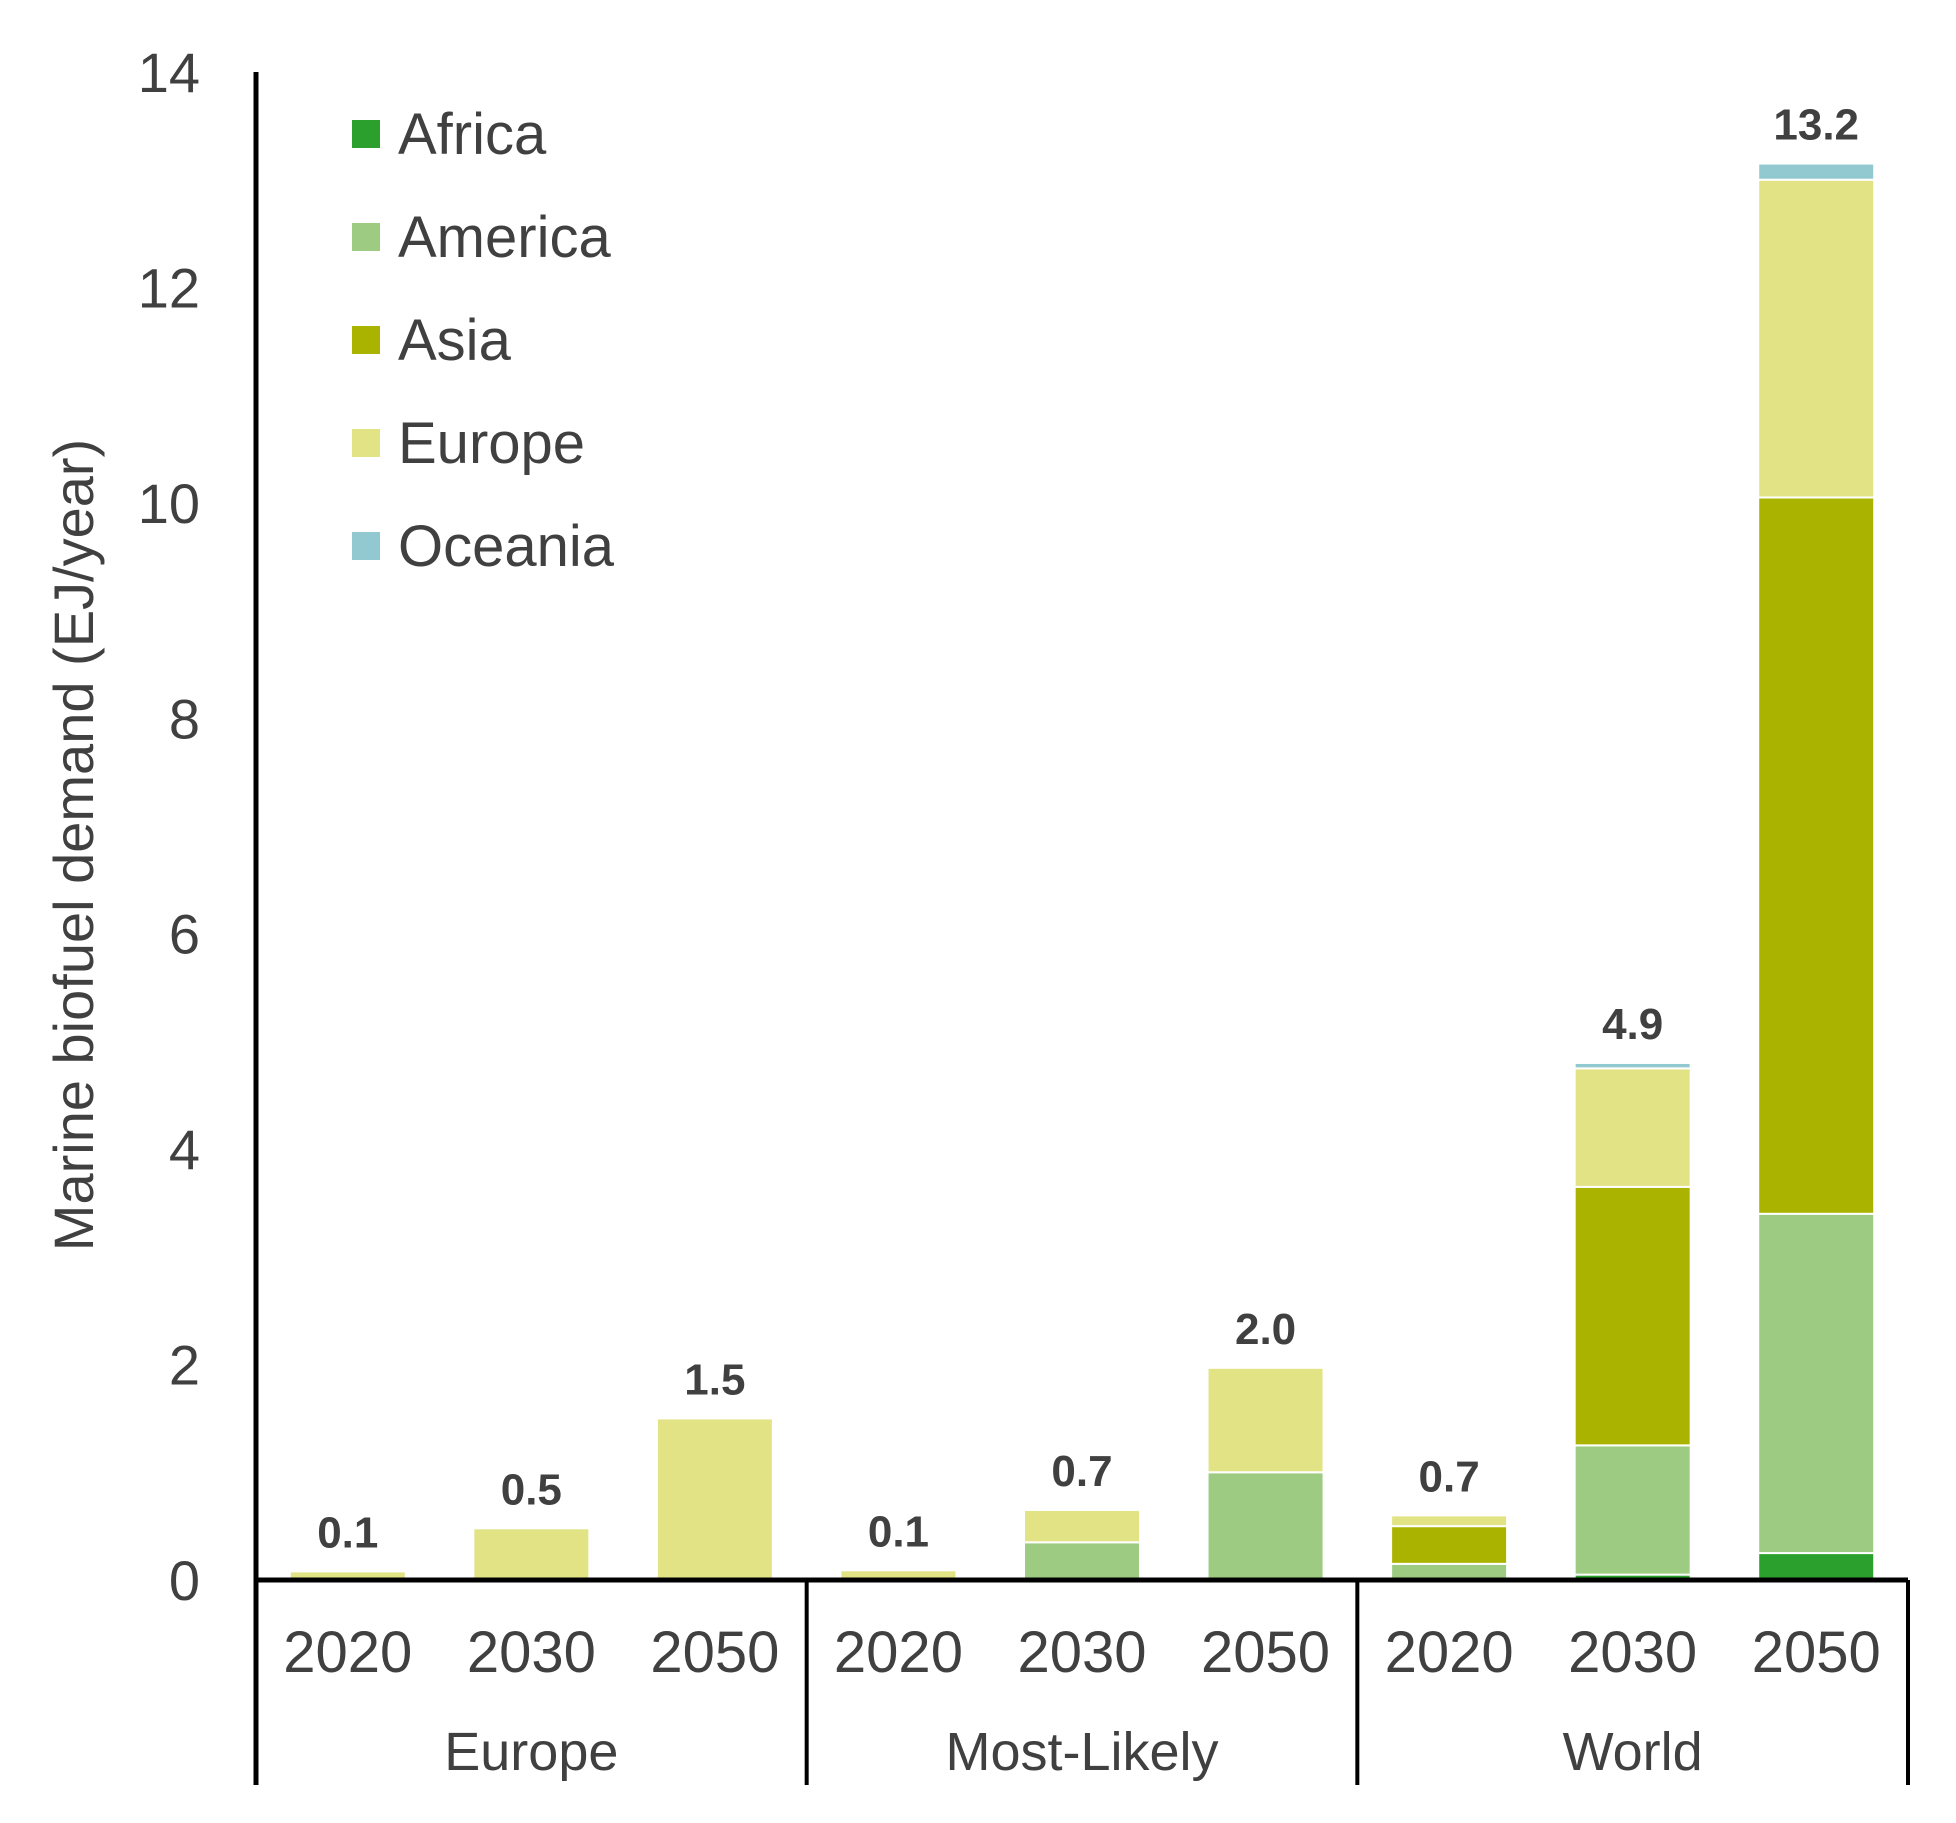 Image resolution: width=1956 pixels, height=1823 pixels. I want to click on y-tick-label: 14, so click(169, 72).